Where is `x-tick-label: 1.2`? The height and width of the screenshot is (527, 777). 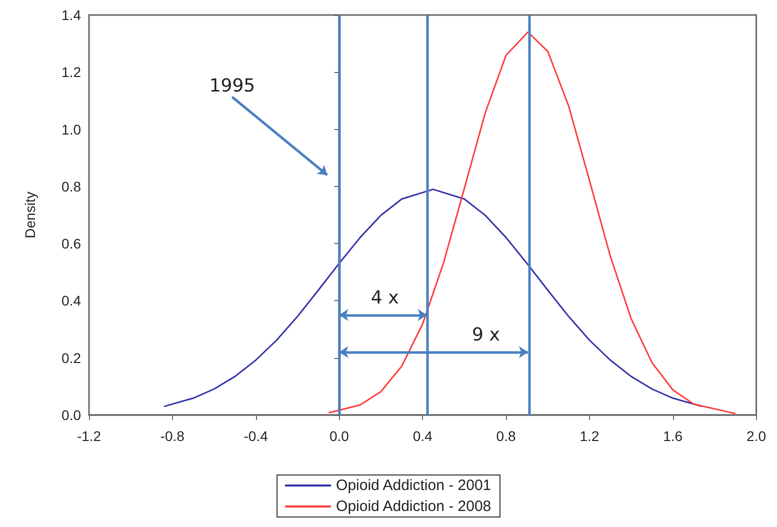
x-tick-label: 1.2 is located at coordinates (590, 436).